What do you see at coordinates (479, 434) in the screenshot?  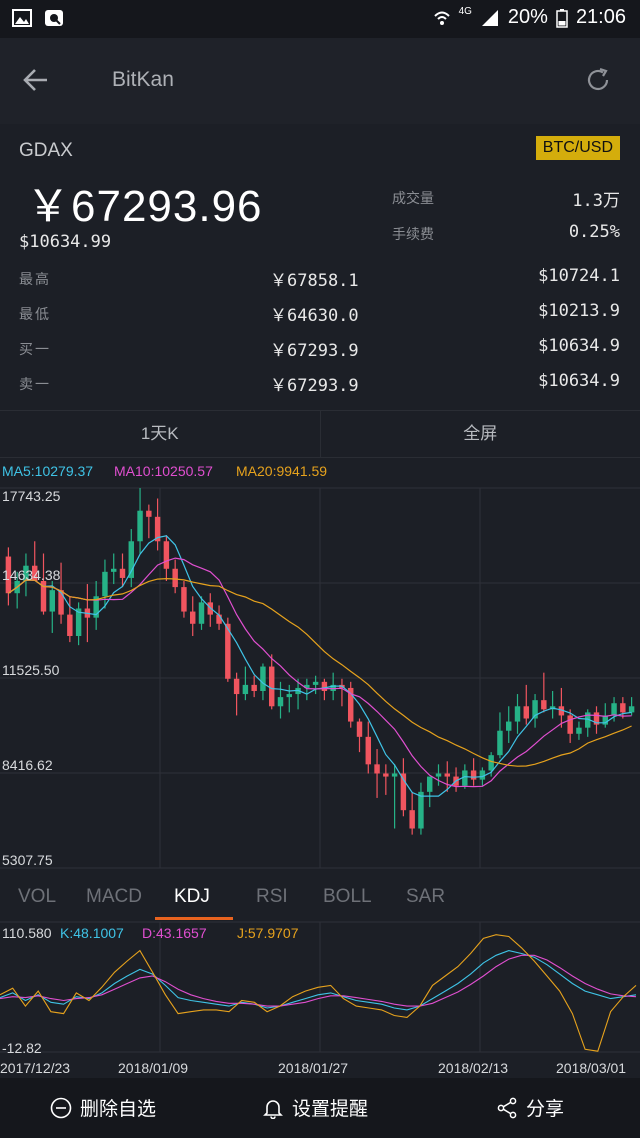 I see `fullscreen-button: 全屏` at bounding box center [479, 434].